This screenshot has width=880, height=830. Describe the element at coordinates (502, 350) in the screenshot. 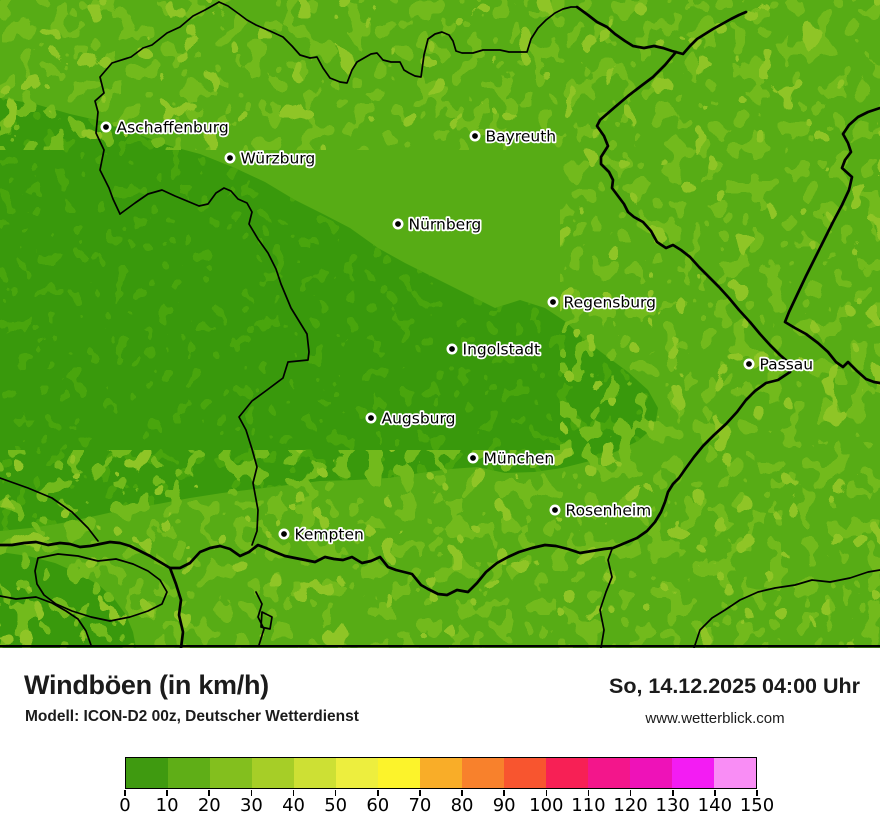

I see `city-label: Ingolstadt` at that location.